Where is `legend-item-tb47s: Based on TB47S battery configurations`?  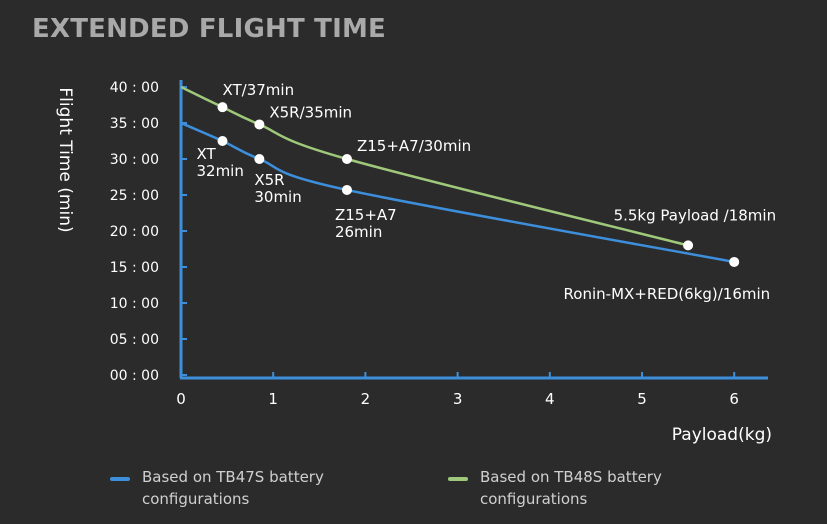
legend-item-tb47s: Based on TB47S battery configurations is located at coordinates (236, 488).